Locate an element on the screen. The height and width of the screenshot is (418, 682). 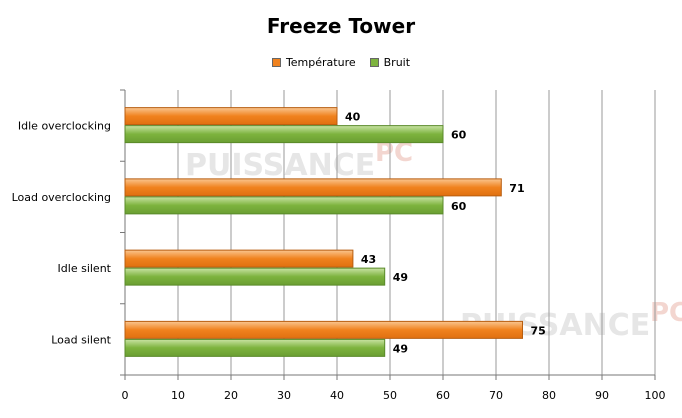
legend-swatch-bruit is located at coordinates (374, 62).